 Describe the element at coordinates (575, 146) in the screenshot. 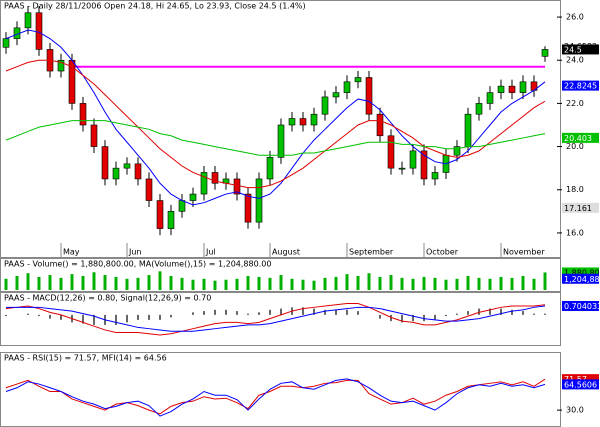

I see `y-tick-label: 20.0` at that location.